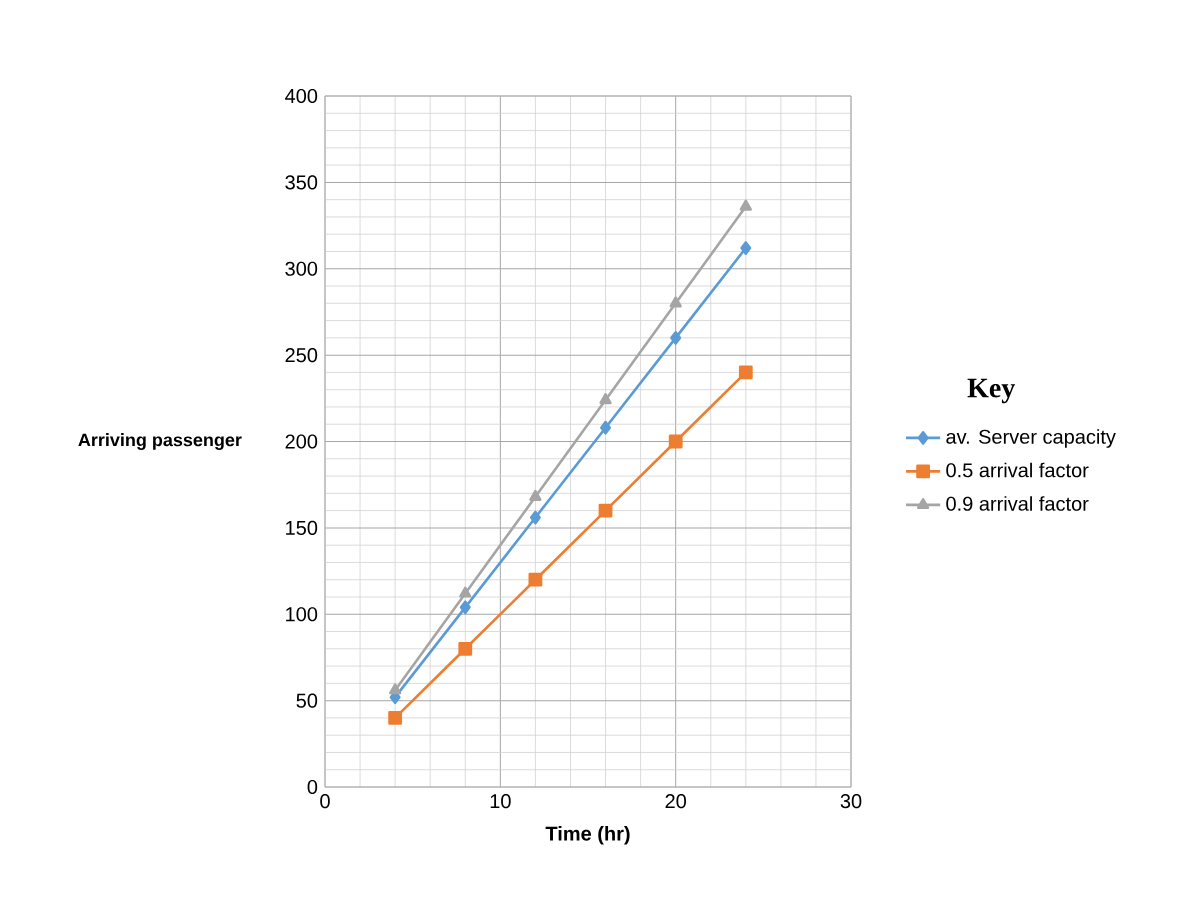 This screenshot has width=1186, height=907. Describe the element at coordinates (312, 787) in the screenshot. I see `y-tick-label: 0` at that location.